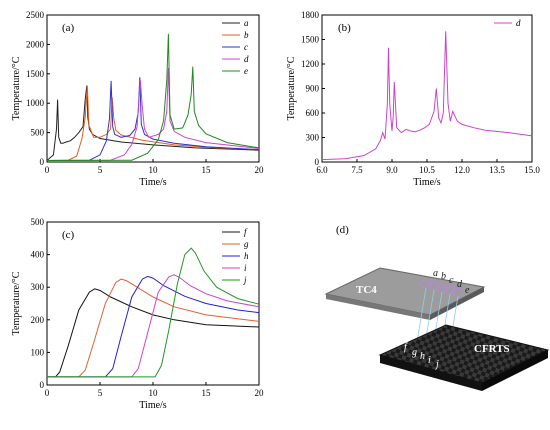 Image resolution: width=550 pixels, height=430 pixels. Describe the element at coordinates (462, 170) in the screenshot. I see `x-tick-label: 12.0` at that location.